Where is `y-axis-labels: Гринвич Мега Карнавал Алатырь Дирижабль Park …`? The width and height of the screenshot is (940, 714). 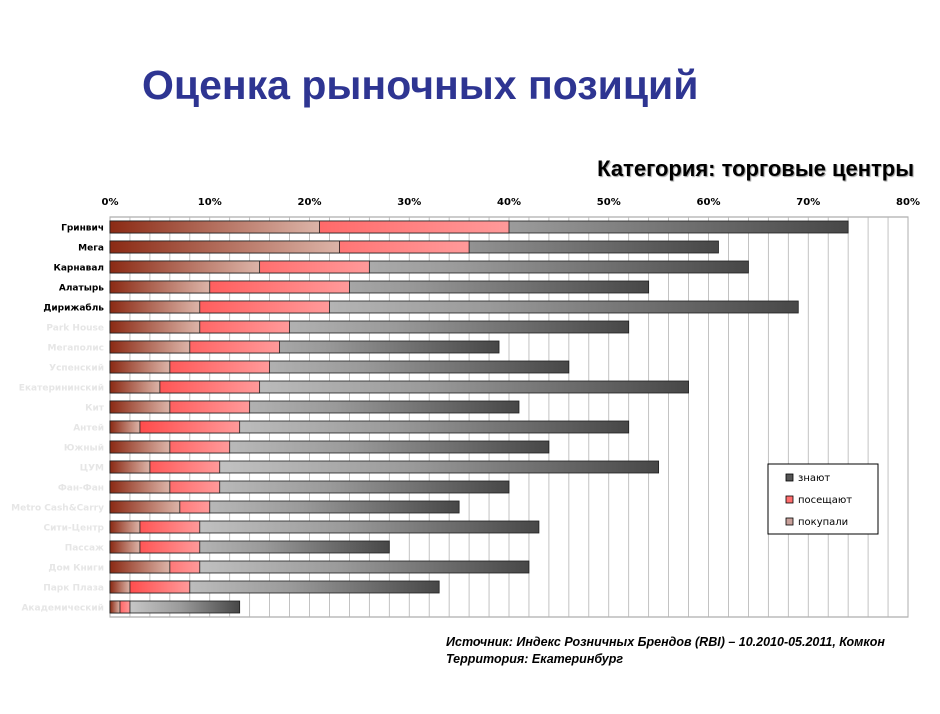 y-axis-labels: Гринвич Мега Карнавал Алатырь Дирижабль Park … is located at coordinates (58, 419).